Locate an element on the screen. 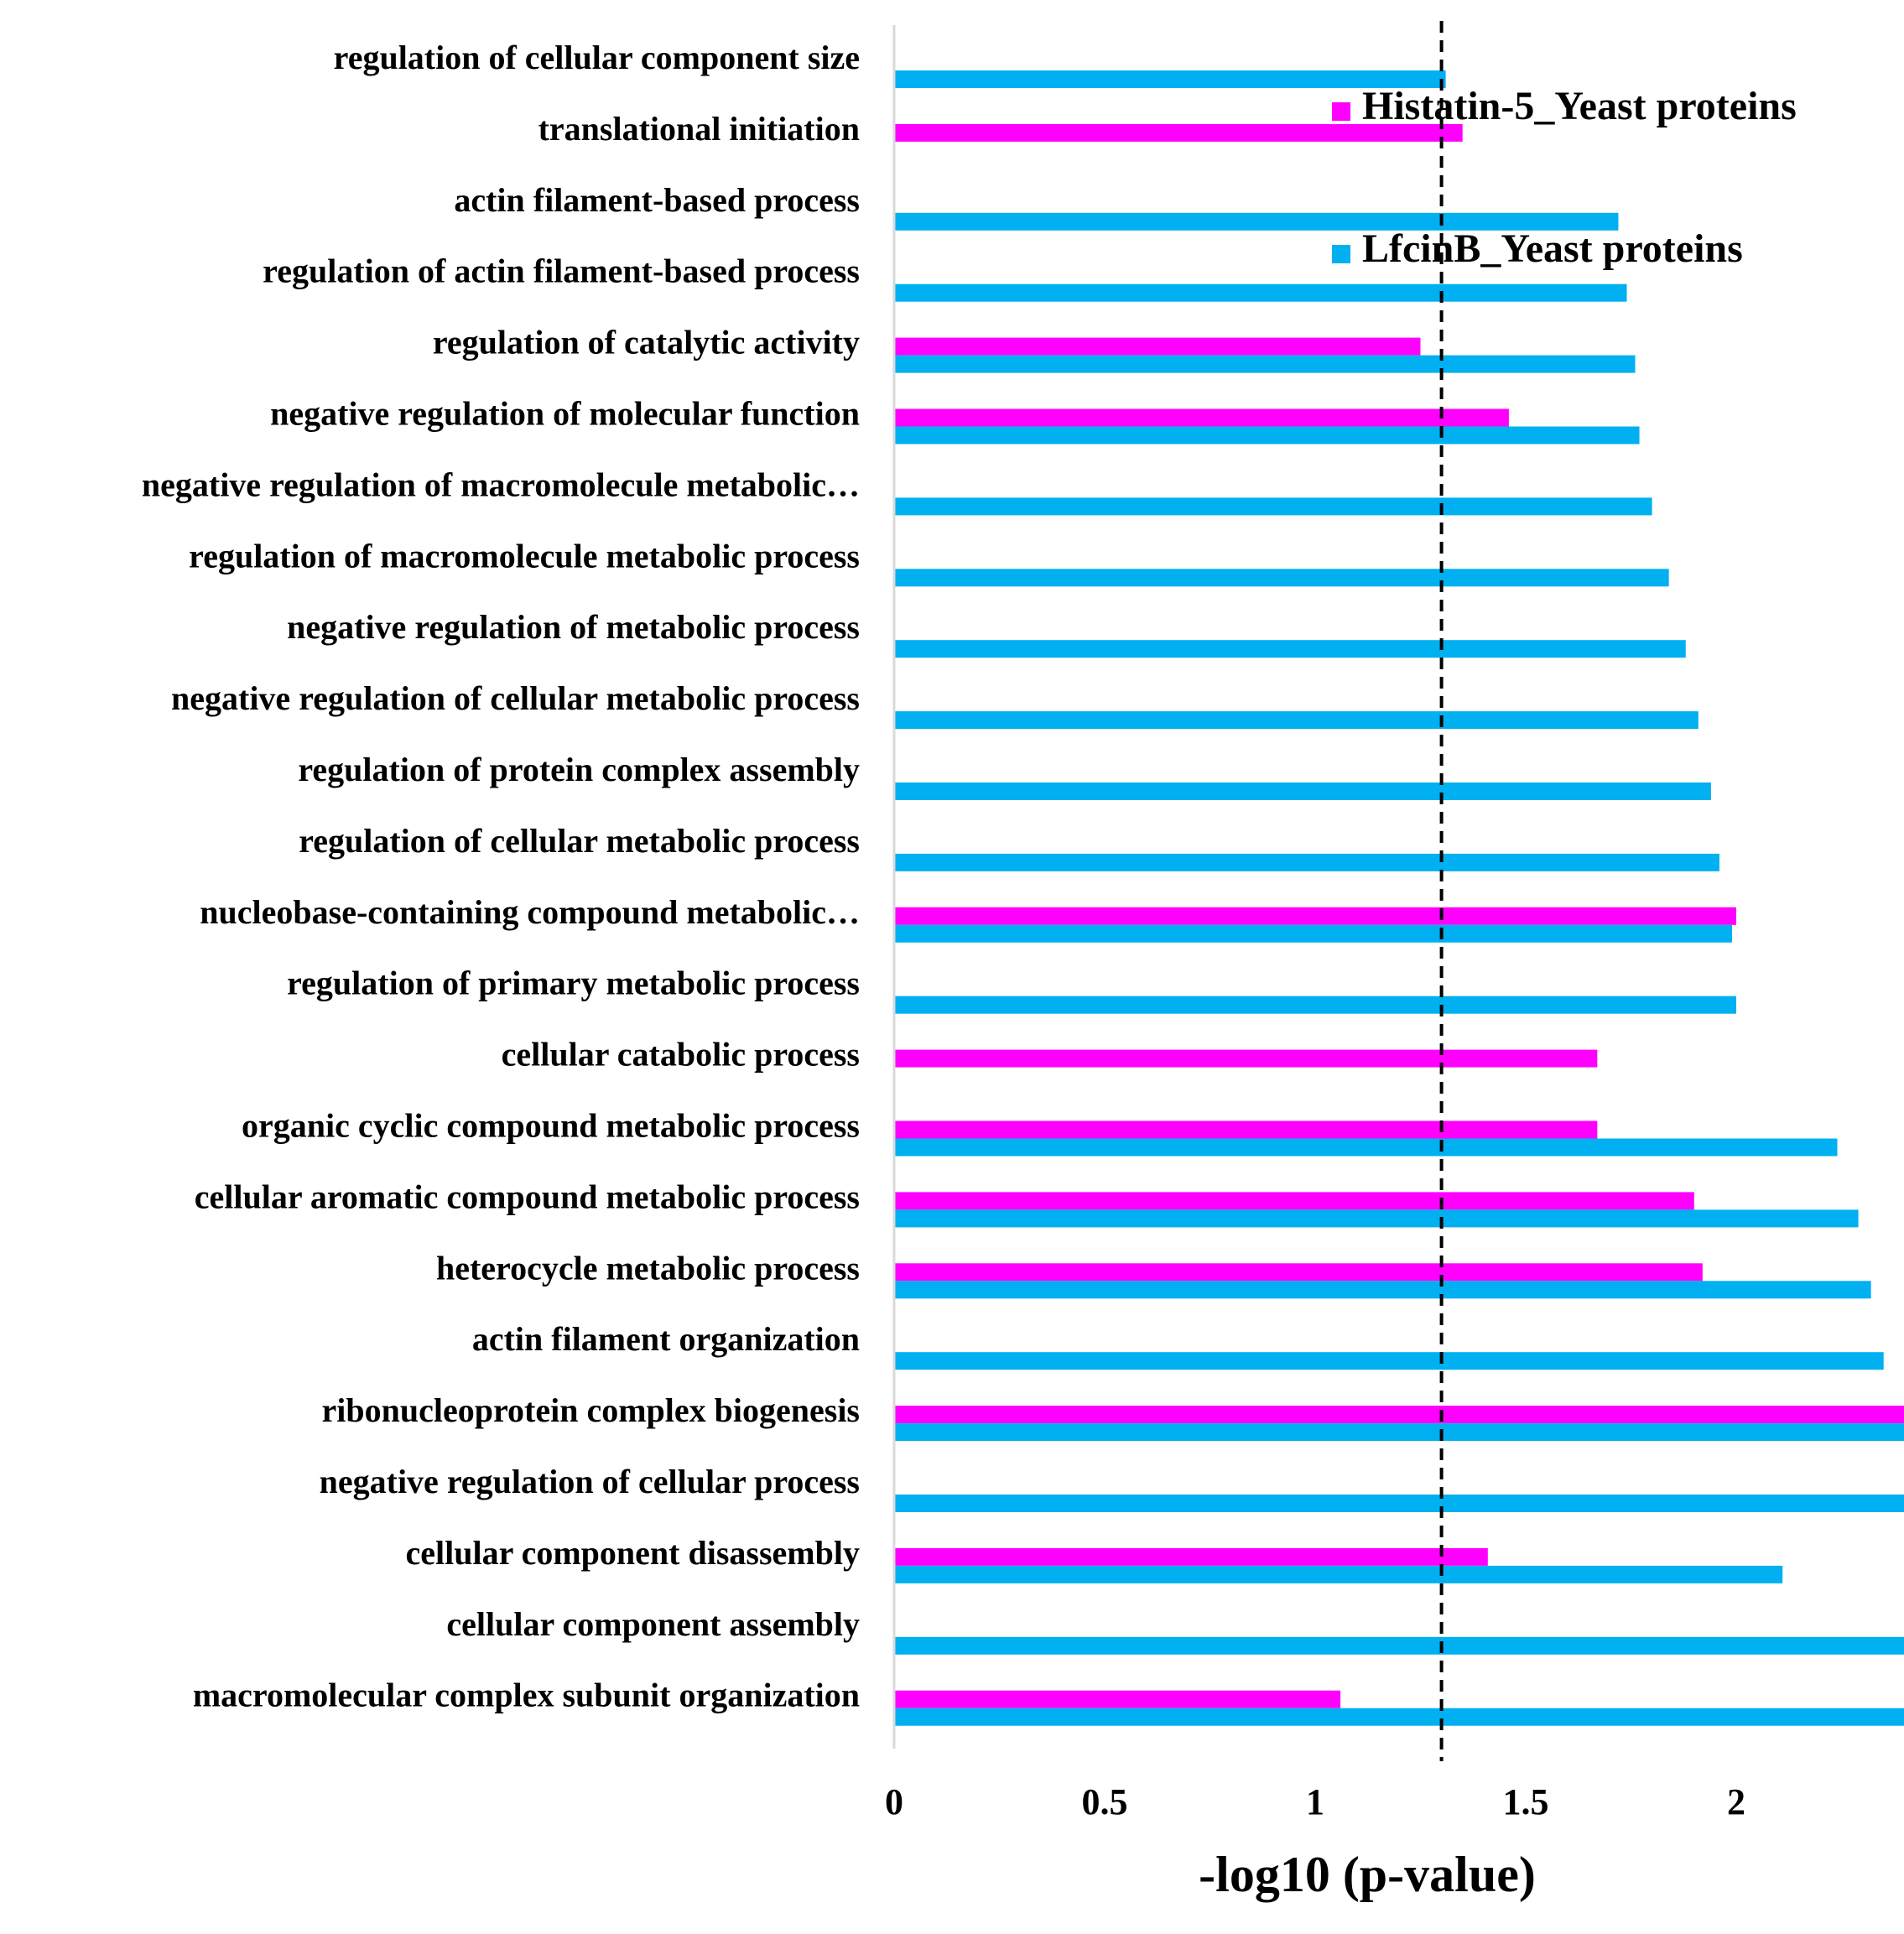 This screenshot has width=1904, height=1934. x-tick-label: 2 is located at coordinates (1736, 1802).